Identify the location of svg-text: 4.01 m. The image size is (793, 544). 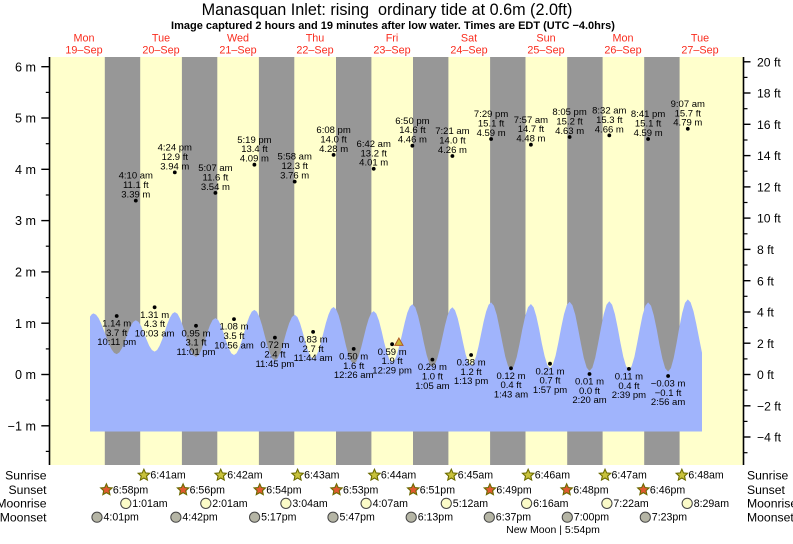
(373, 163).